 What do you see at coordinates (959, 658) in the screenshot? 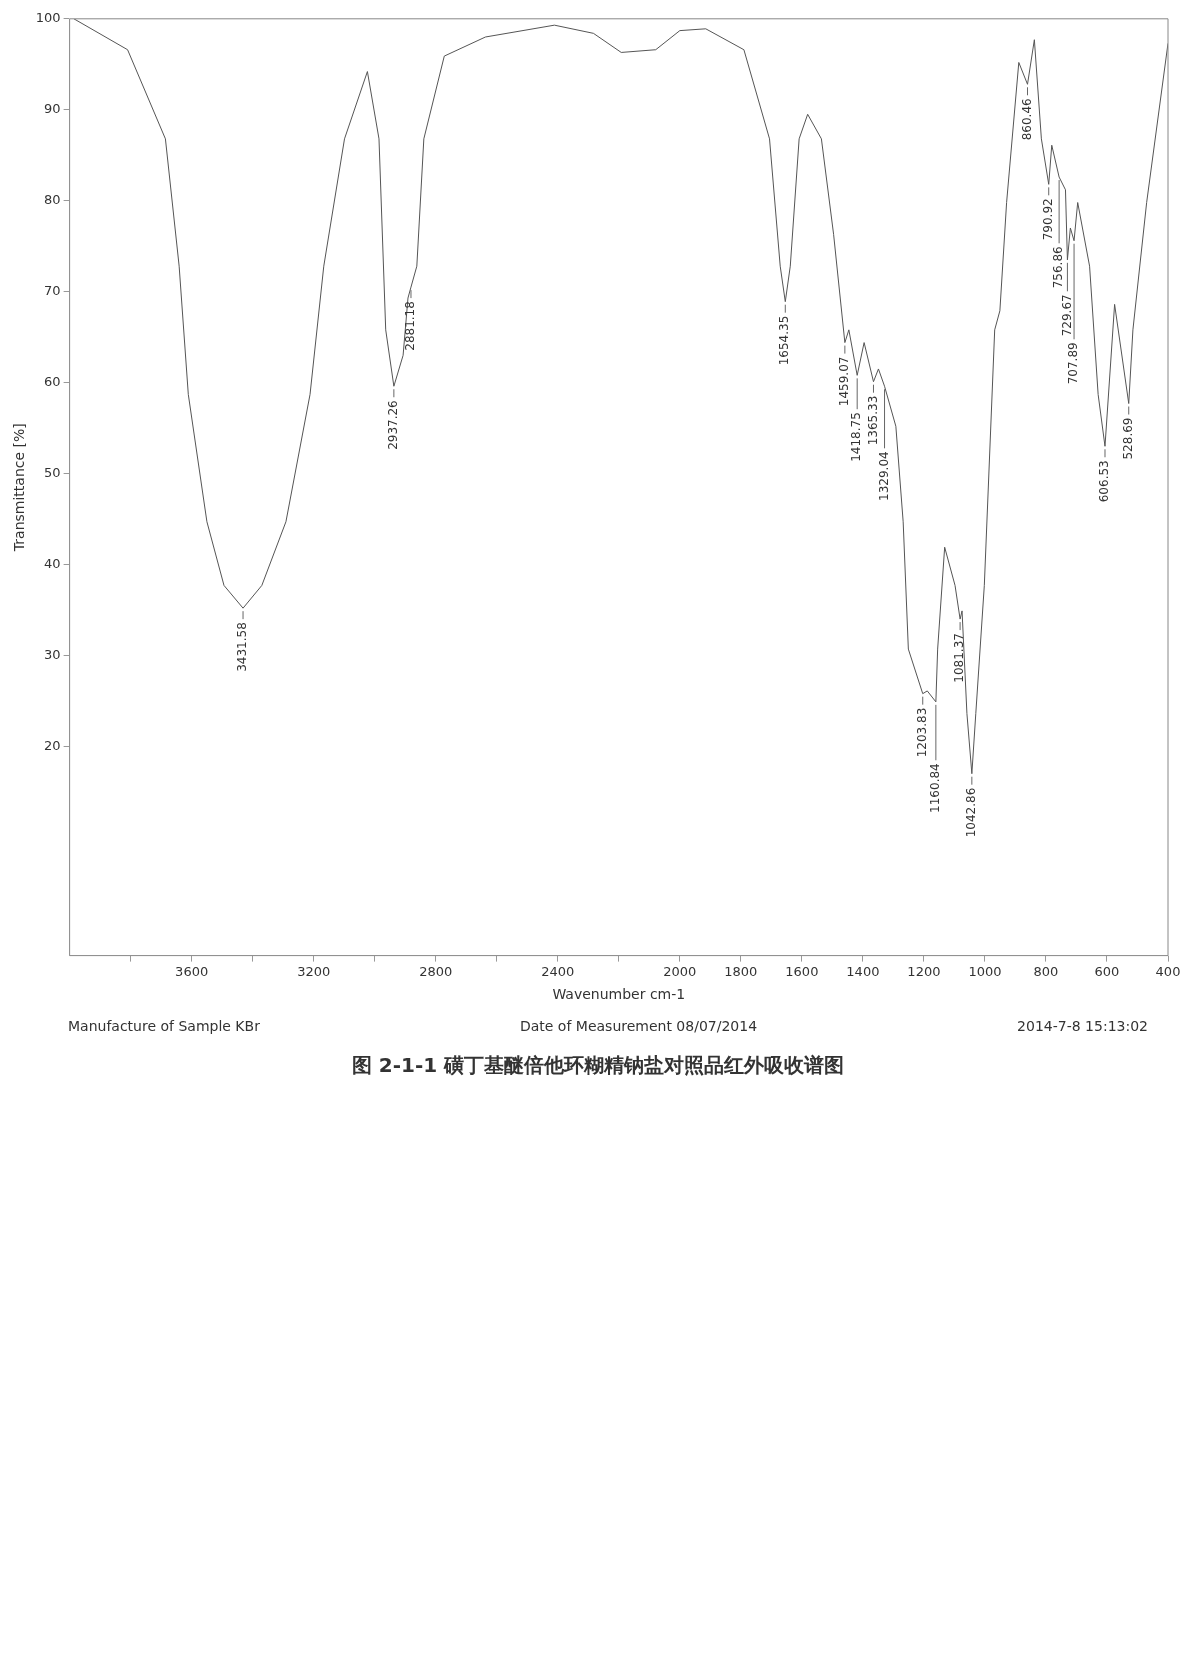
I see `annotation: 1081.37` at bounding box center [959, 658].